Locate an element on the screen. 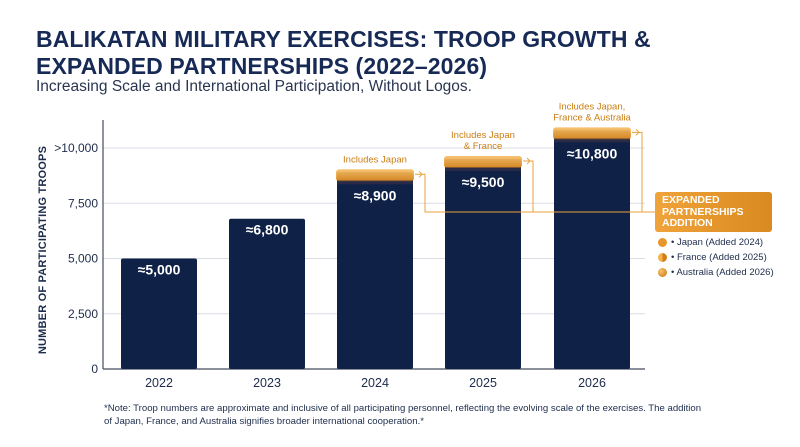 This screenshot has height=447, width=800. y-tick-label: 5,000 is located at coordinates (83, 259).